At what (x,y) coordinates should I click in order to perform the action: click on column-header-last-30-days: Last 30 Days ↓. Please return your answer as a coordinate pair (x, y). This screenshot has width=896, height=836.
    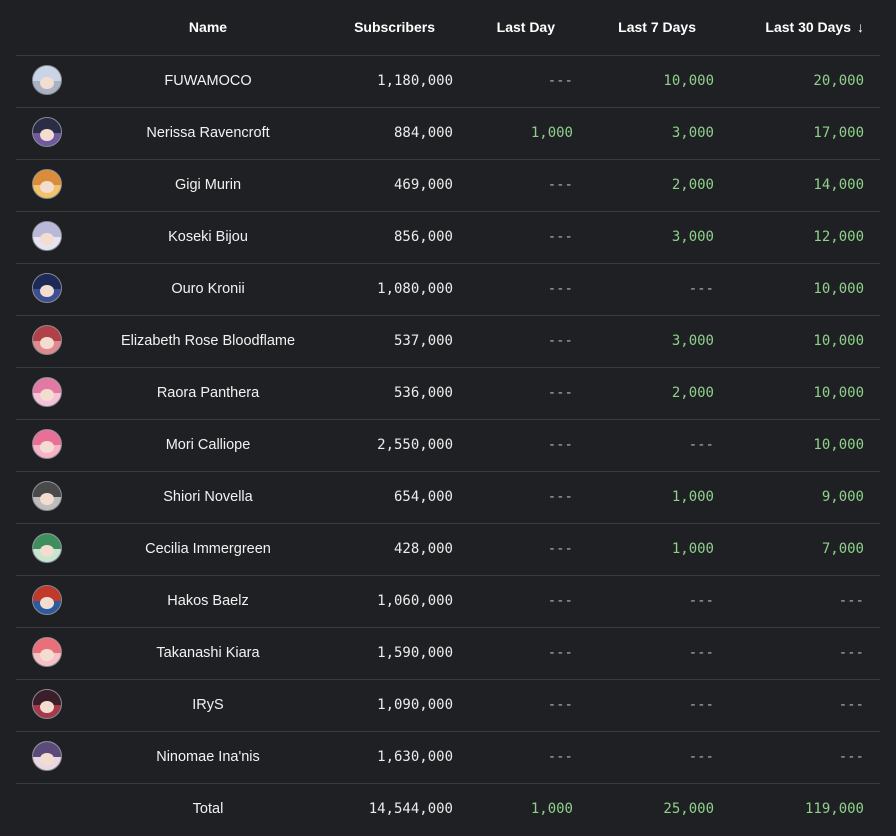
    Looking at the image, I should click on (810, 27).